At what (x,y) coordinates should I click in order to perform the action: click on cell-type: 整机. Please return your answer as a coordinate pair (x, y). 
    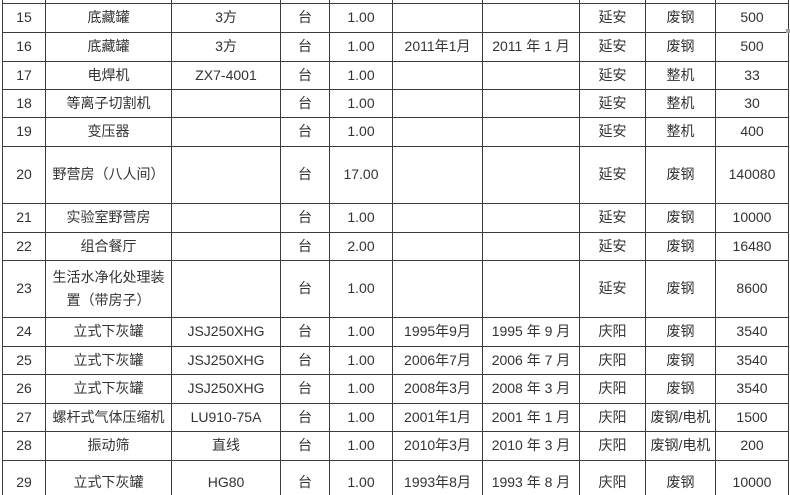
    Looking at the image, I should click on (680, 132).